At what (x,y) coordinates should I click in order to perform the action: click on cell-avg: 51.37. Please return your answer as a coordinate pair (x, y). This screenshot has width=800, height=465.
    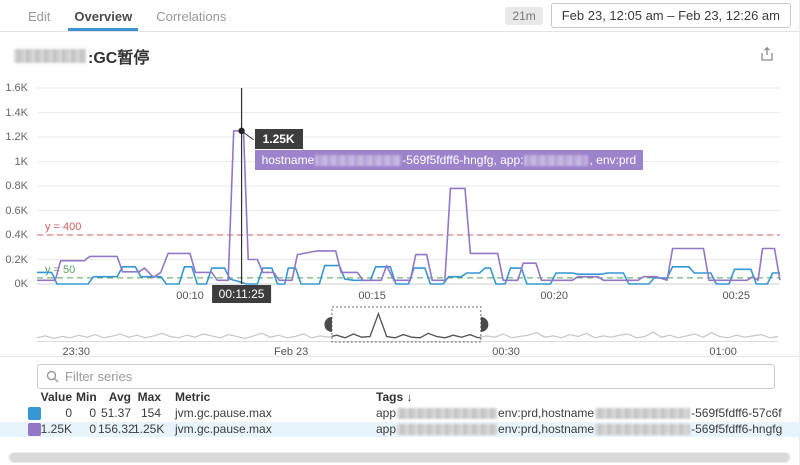
    Looking at the image, I should click on (115, 413).